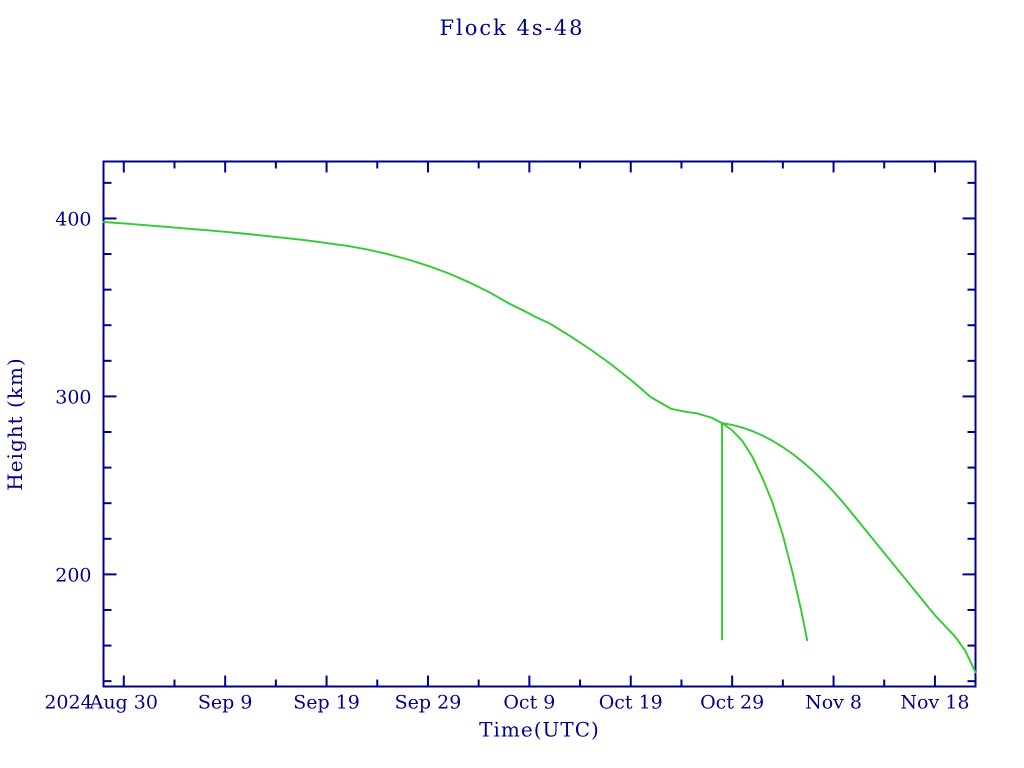 The height and width of the screenshot is (768, 1024). What do you see at coordinates (833, 703) in the screenshot?
I see `x-tick-label: Nov 8` at bounding box center [833, 703].